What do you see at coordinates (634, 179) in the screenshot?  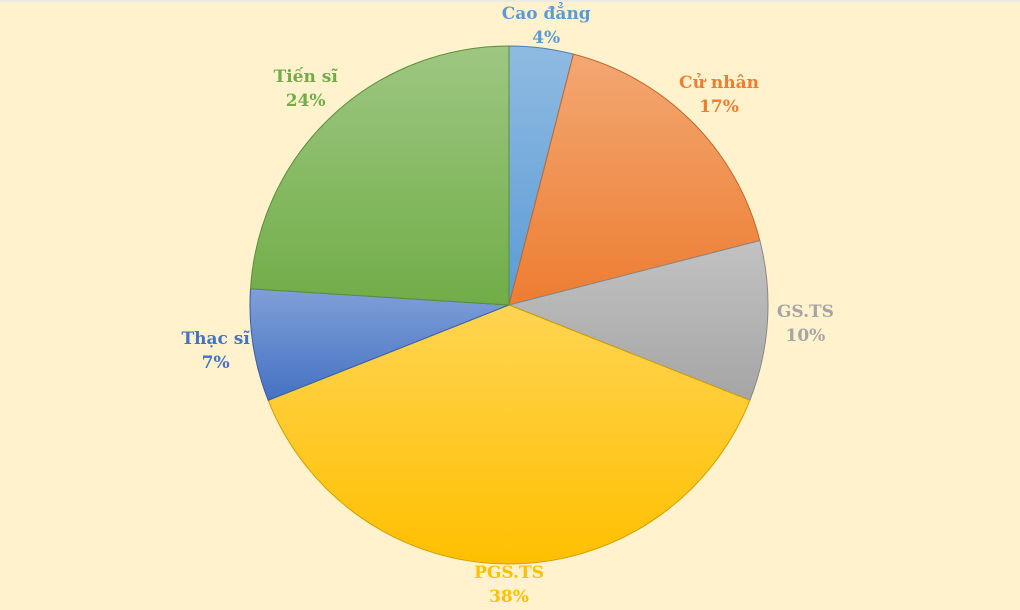 I see `pie-slice-cu-nhan` at bounding box center [634, 179].